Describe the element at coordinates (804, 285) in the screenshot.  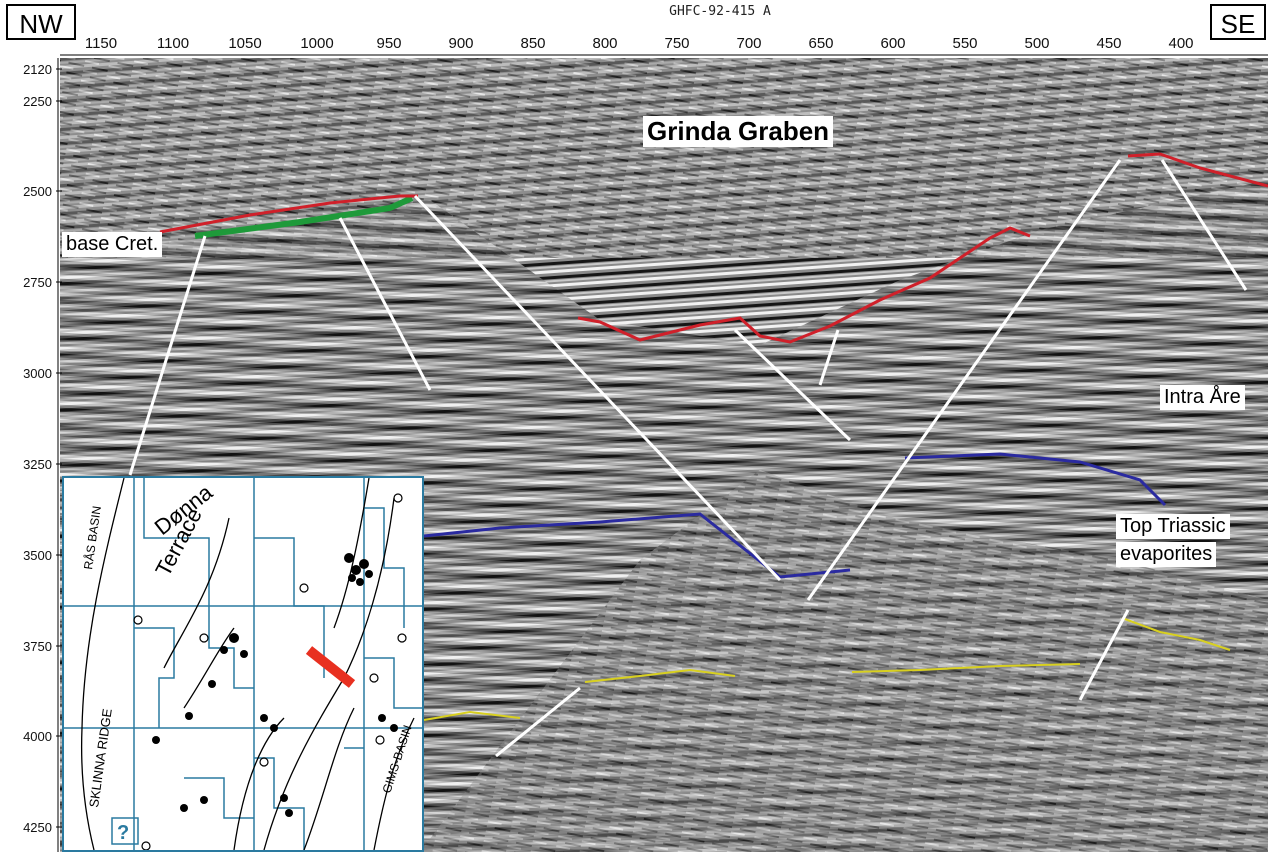
I see `base-cret-horizon-center` at that location.